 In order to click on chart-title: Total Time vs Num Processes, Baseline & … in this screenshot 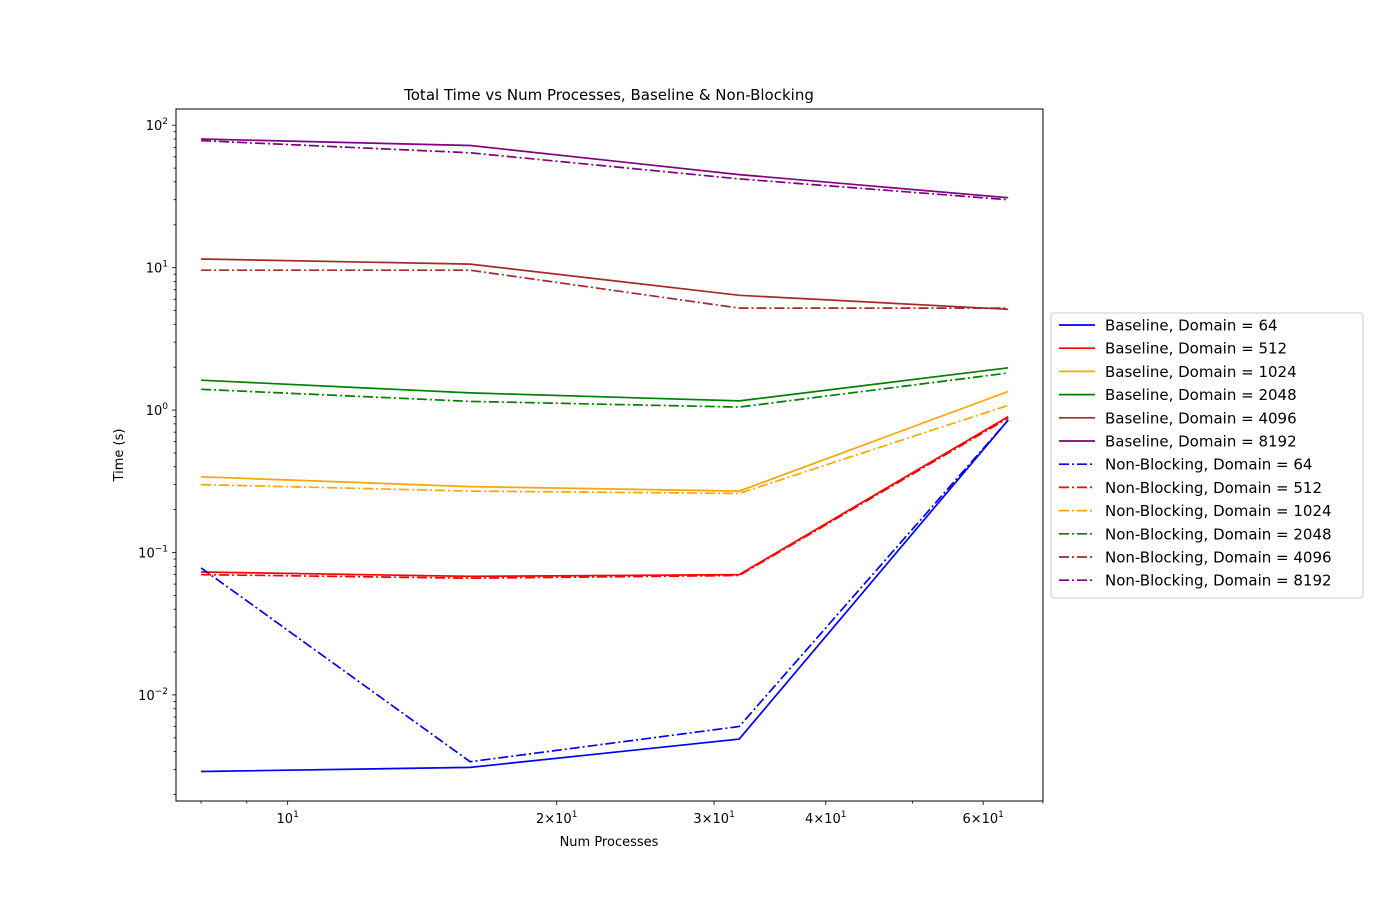, I will do `click(608, 95)`.